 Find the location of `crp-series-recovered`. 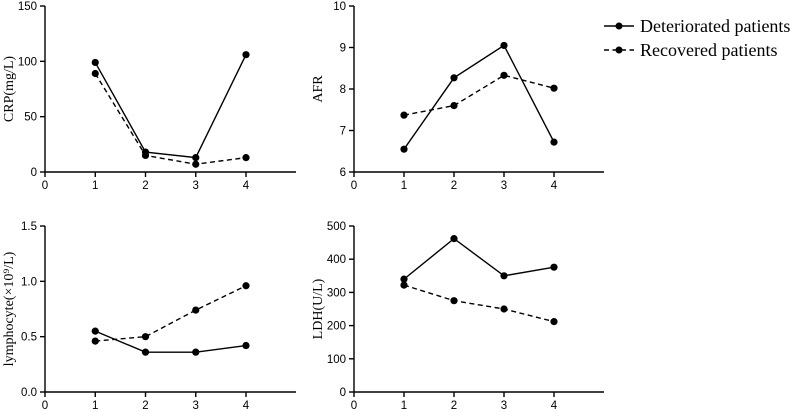

crp-series-recovered is located at coordinates (170, 118).